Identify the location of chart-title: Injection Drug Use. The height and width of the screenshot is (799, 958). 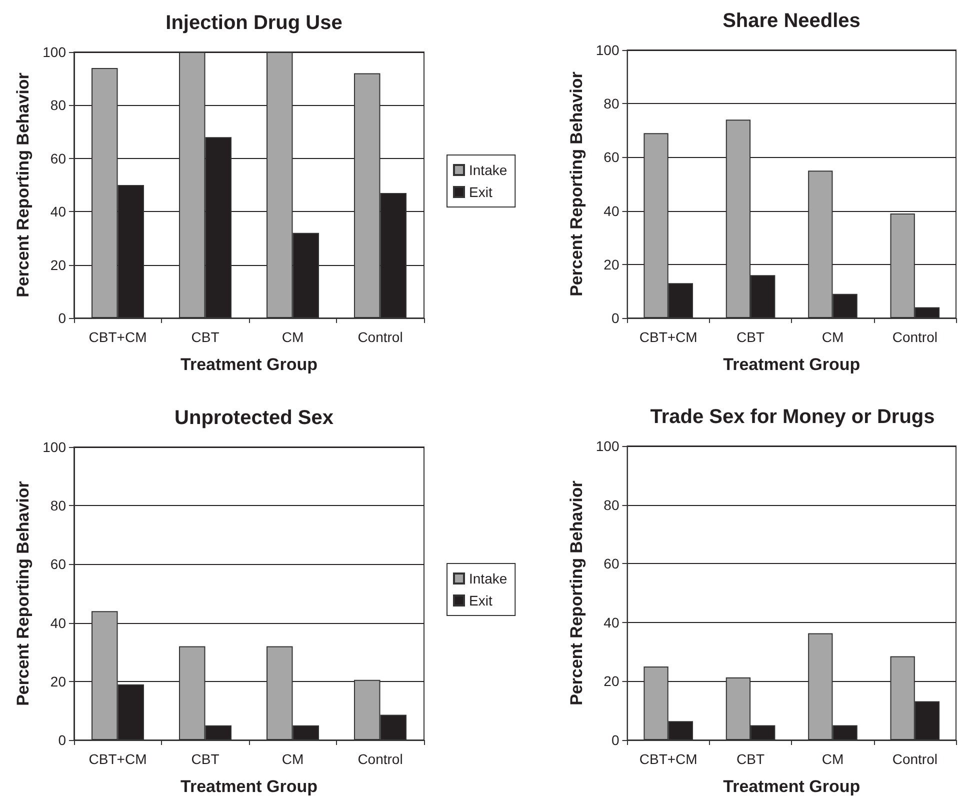
(254, 23).